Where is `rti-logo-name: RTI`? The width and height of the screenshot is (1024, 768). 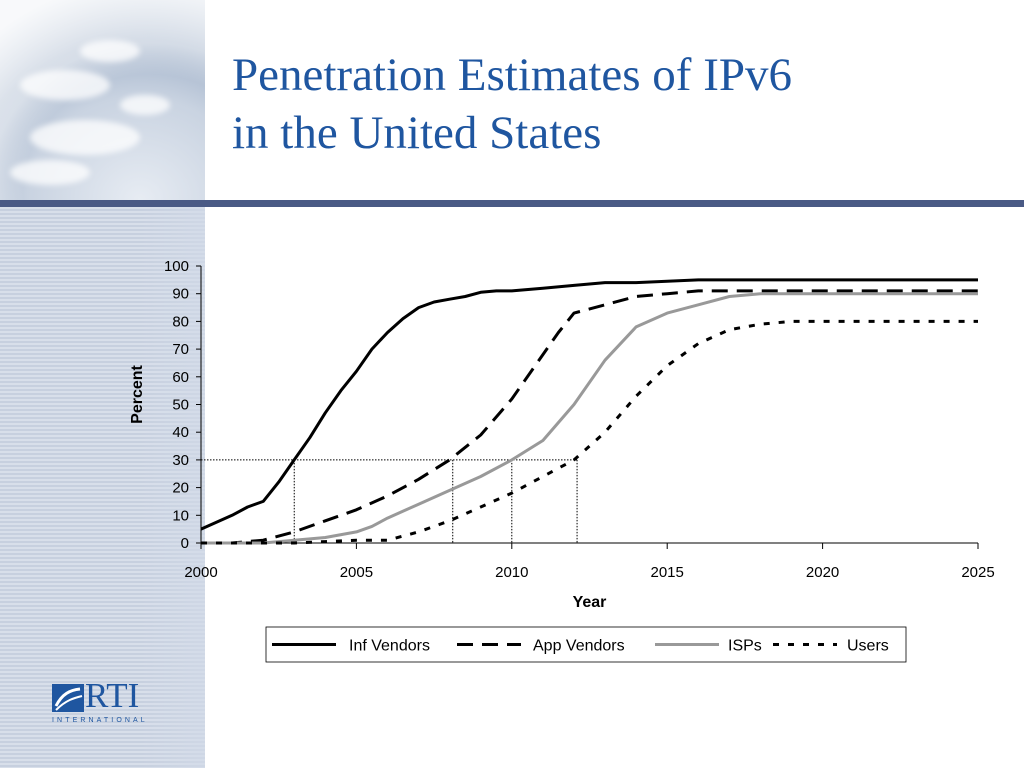 rti-logo-name: RTI is located at coordinates (112, 695).